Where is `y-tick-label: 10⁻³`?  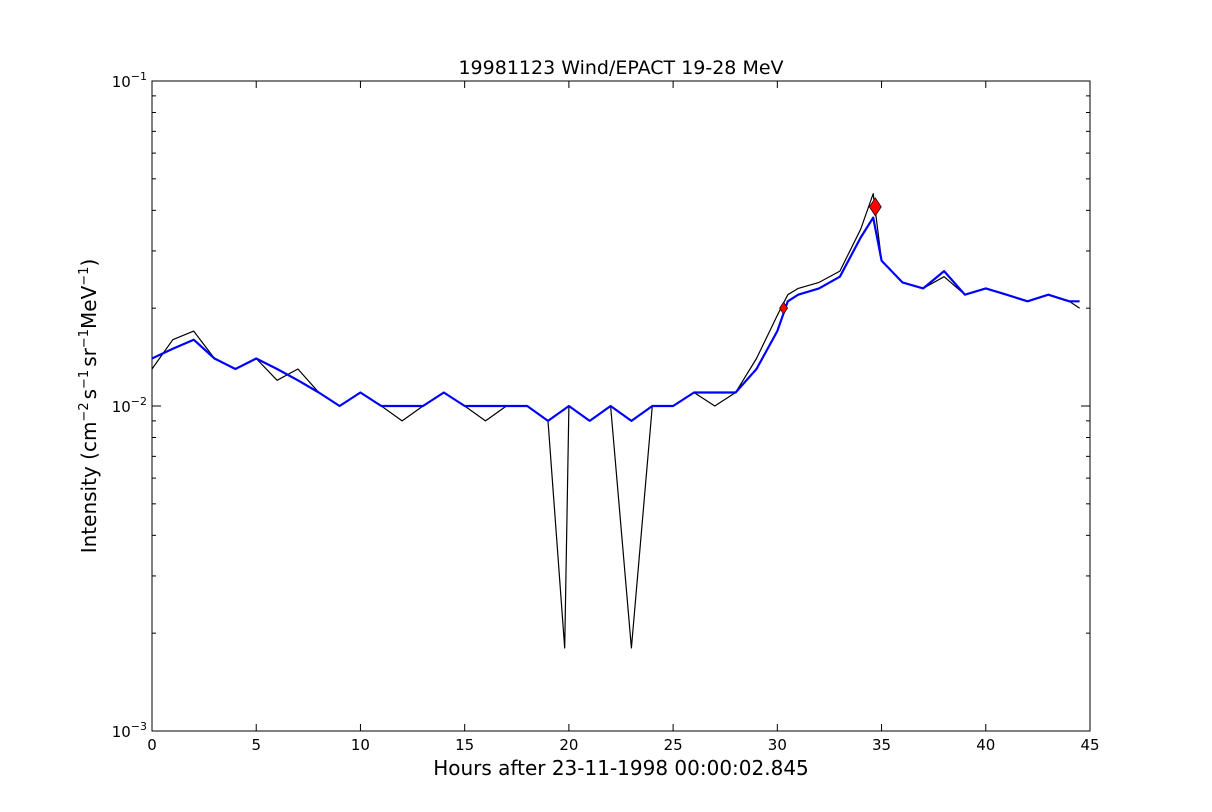 y-tick-label: 10⁻³ is located at coordinates (129, 730).